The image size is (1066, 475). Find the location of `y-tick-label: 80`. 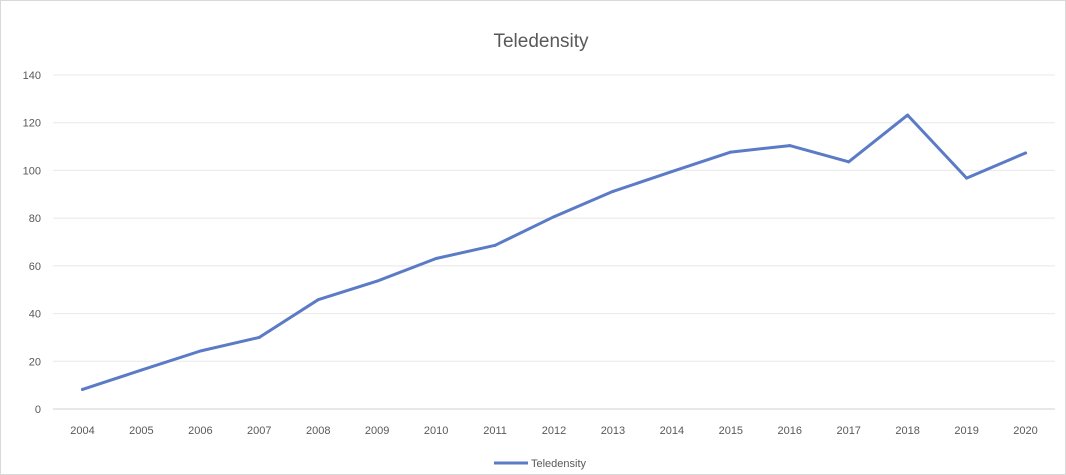

y-tick-label: 80 is located at coordinates (35, 219).